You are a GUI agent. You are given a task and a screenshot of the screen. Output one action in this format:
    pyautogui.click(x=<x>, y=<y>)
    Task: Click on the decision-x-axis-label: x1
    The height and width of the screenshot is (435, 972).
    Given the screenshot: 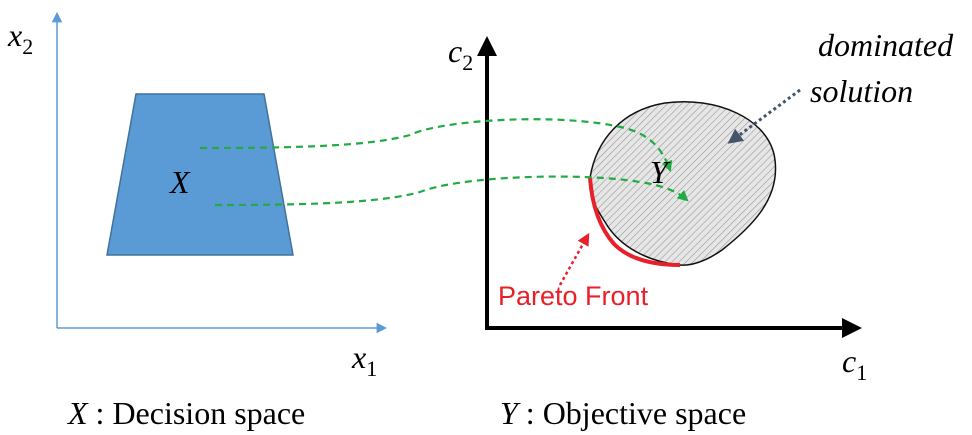 What is the action you would take?
    pyautogui.click(x=364, y=360)
    